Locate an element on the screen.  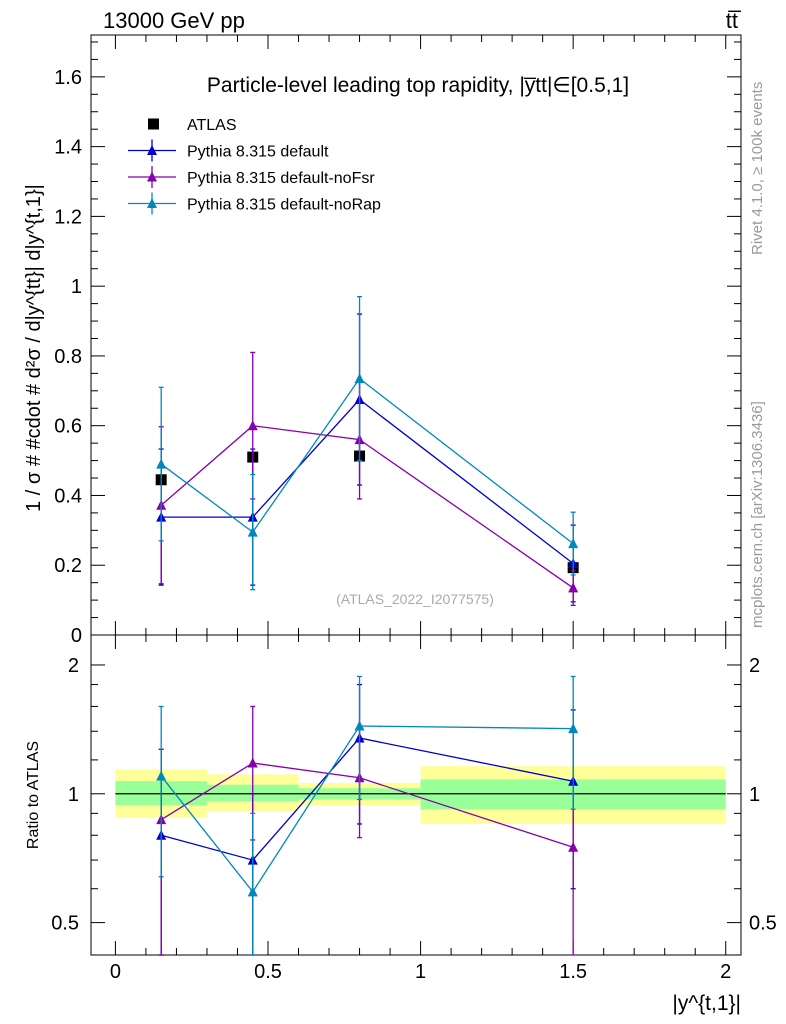
x-tick-label: 1.5 is located at coordinates (573, 972).